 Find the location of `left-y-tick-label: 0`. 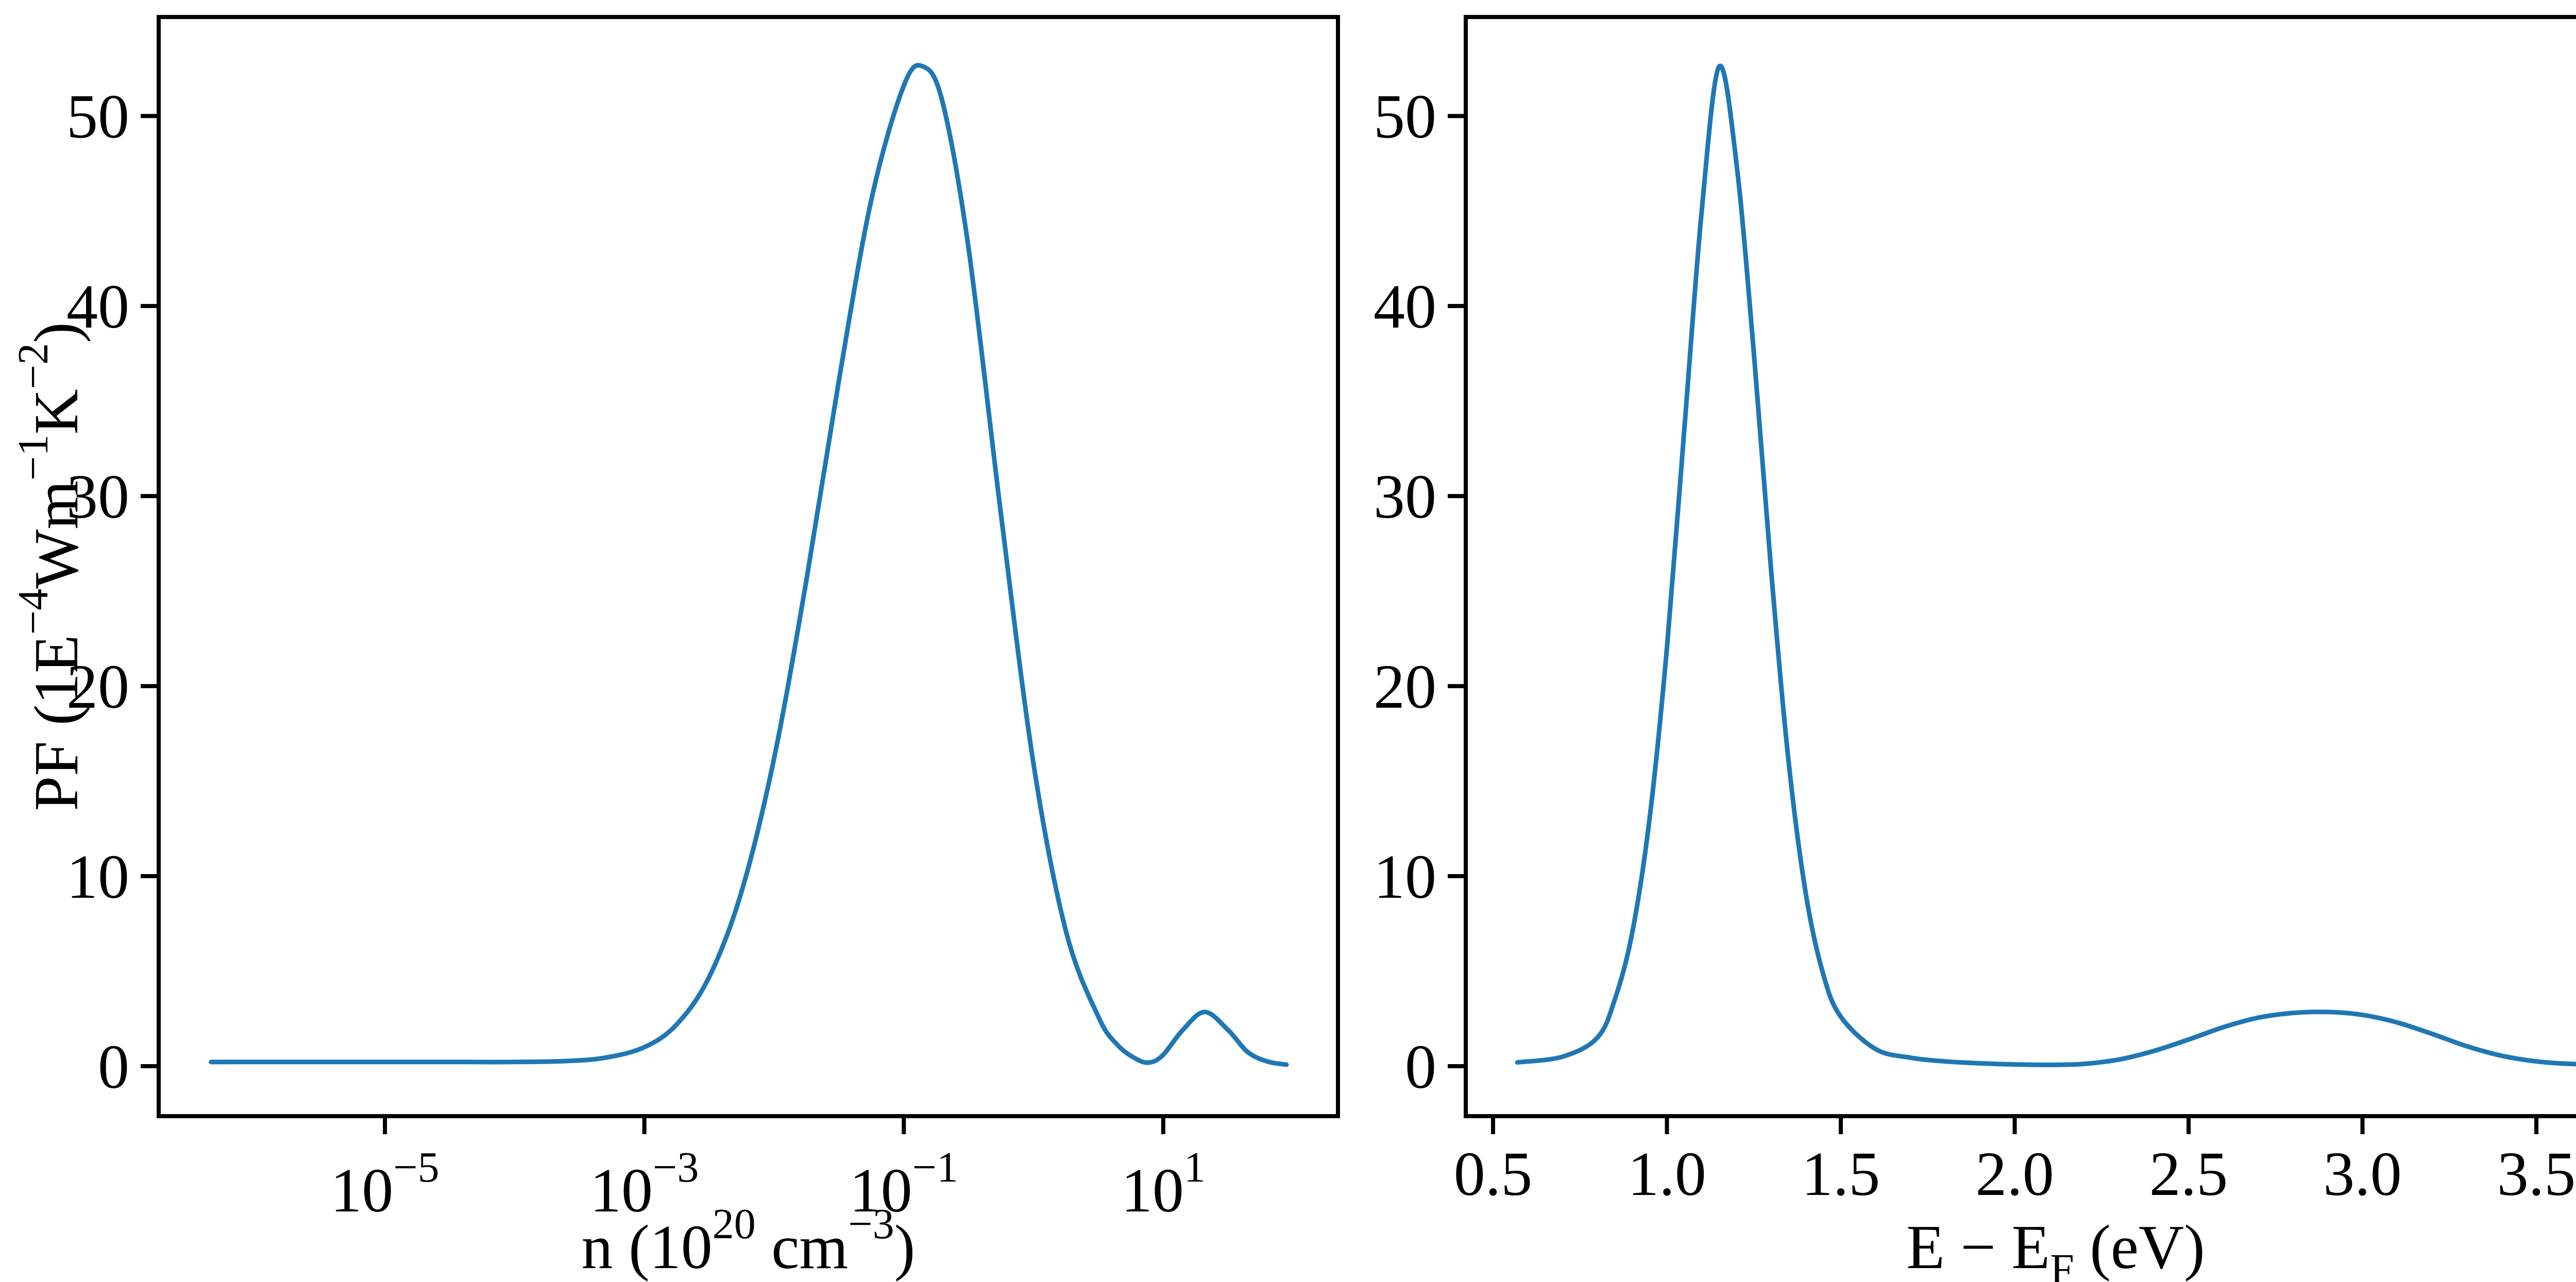

left-y-tick-label: 0 is located at coordinates (113, 1067).